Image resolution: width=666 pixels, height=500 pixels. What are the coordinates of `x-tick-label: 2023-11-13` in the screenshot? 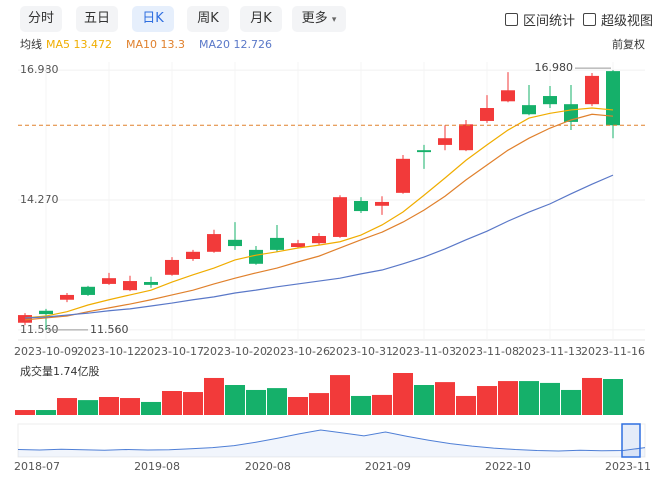 It's located at (550, 351).